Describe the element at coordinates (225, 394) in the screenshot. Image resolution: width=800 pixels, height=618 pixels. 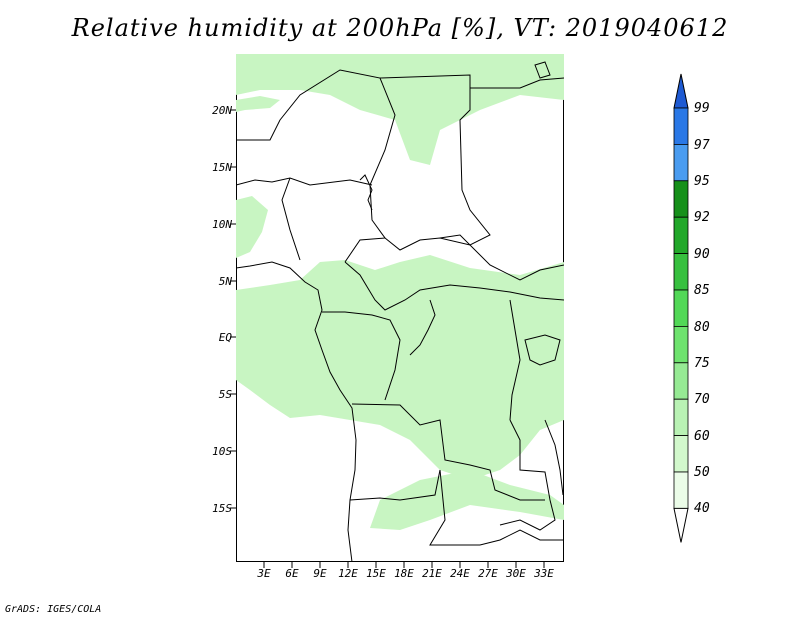
I see `lat-label: 5S` at that location.